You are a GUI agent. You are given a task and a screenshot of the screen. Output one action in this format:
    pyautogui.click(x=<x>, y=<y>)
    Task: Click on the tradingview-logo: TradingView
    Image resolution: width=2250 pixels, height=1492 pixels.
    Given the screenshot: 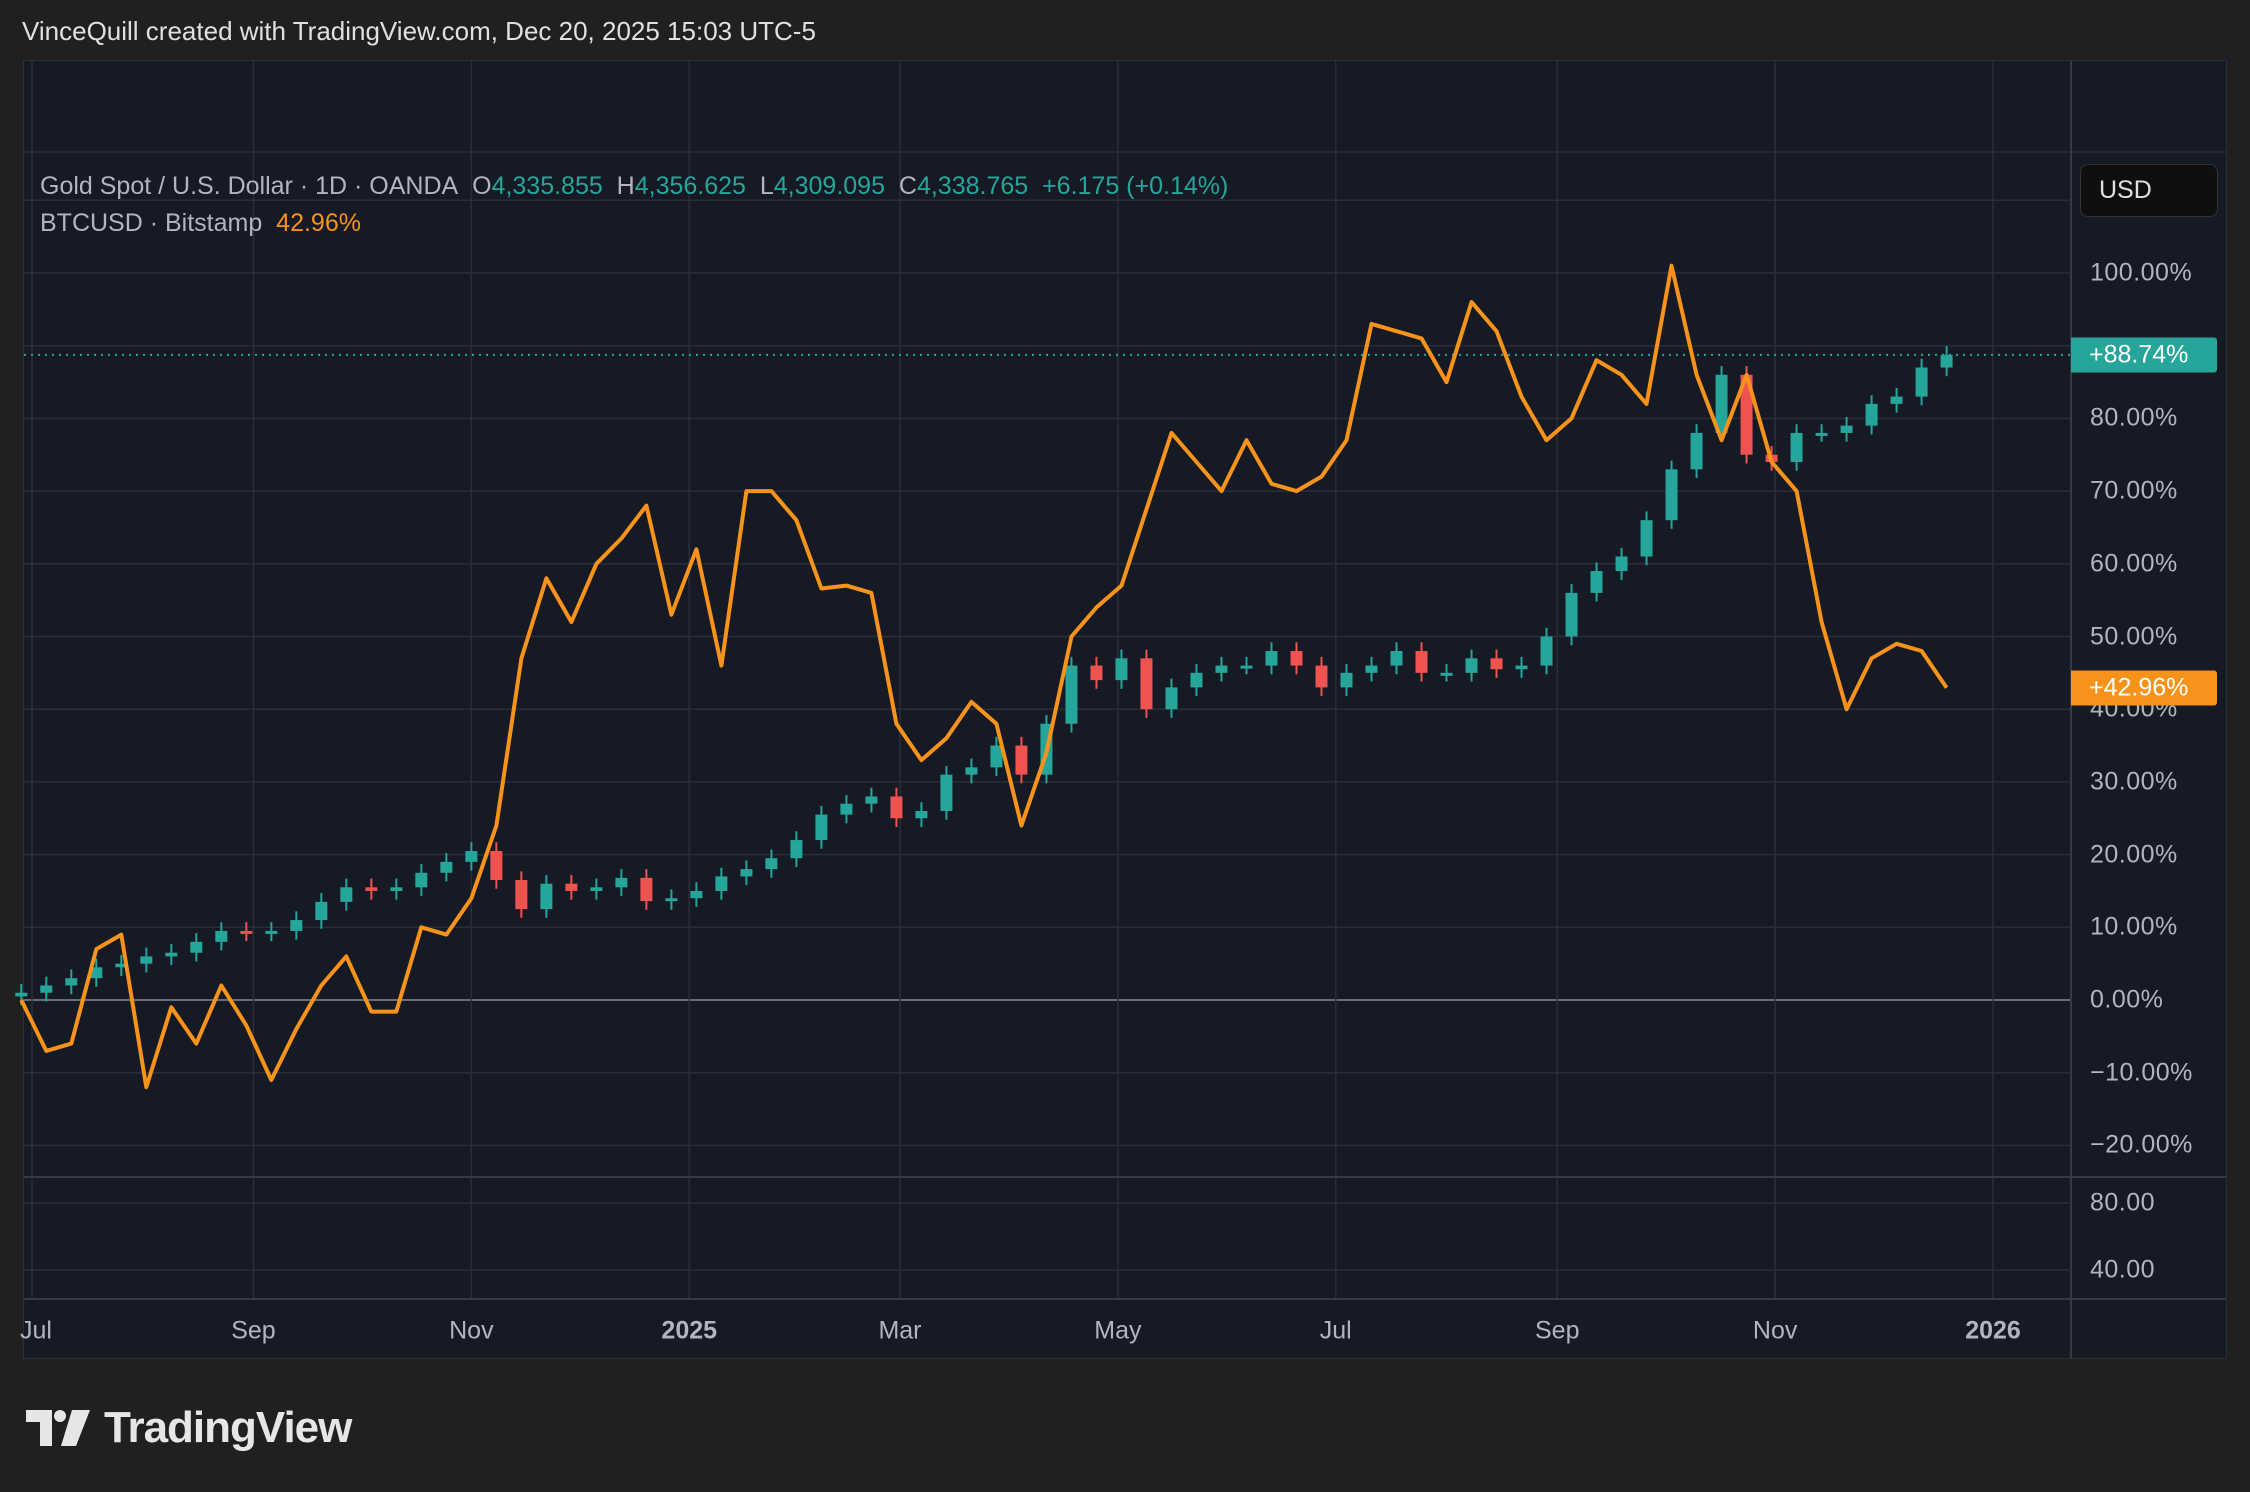 What is the action you would take?
    pyautogui.click(x=189, y=1428)
    